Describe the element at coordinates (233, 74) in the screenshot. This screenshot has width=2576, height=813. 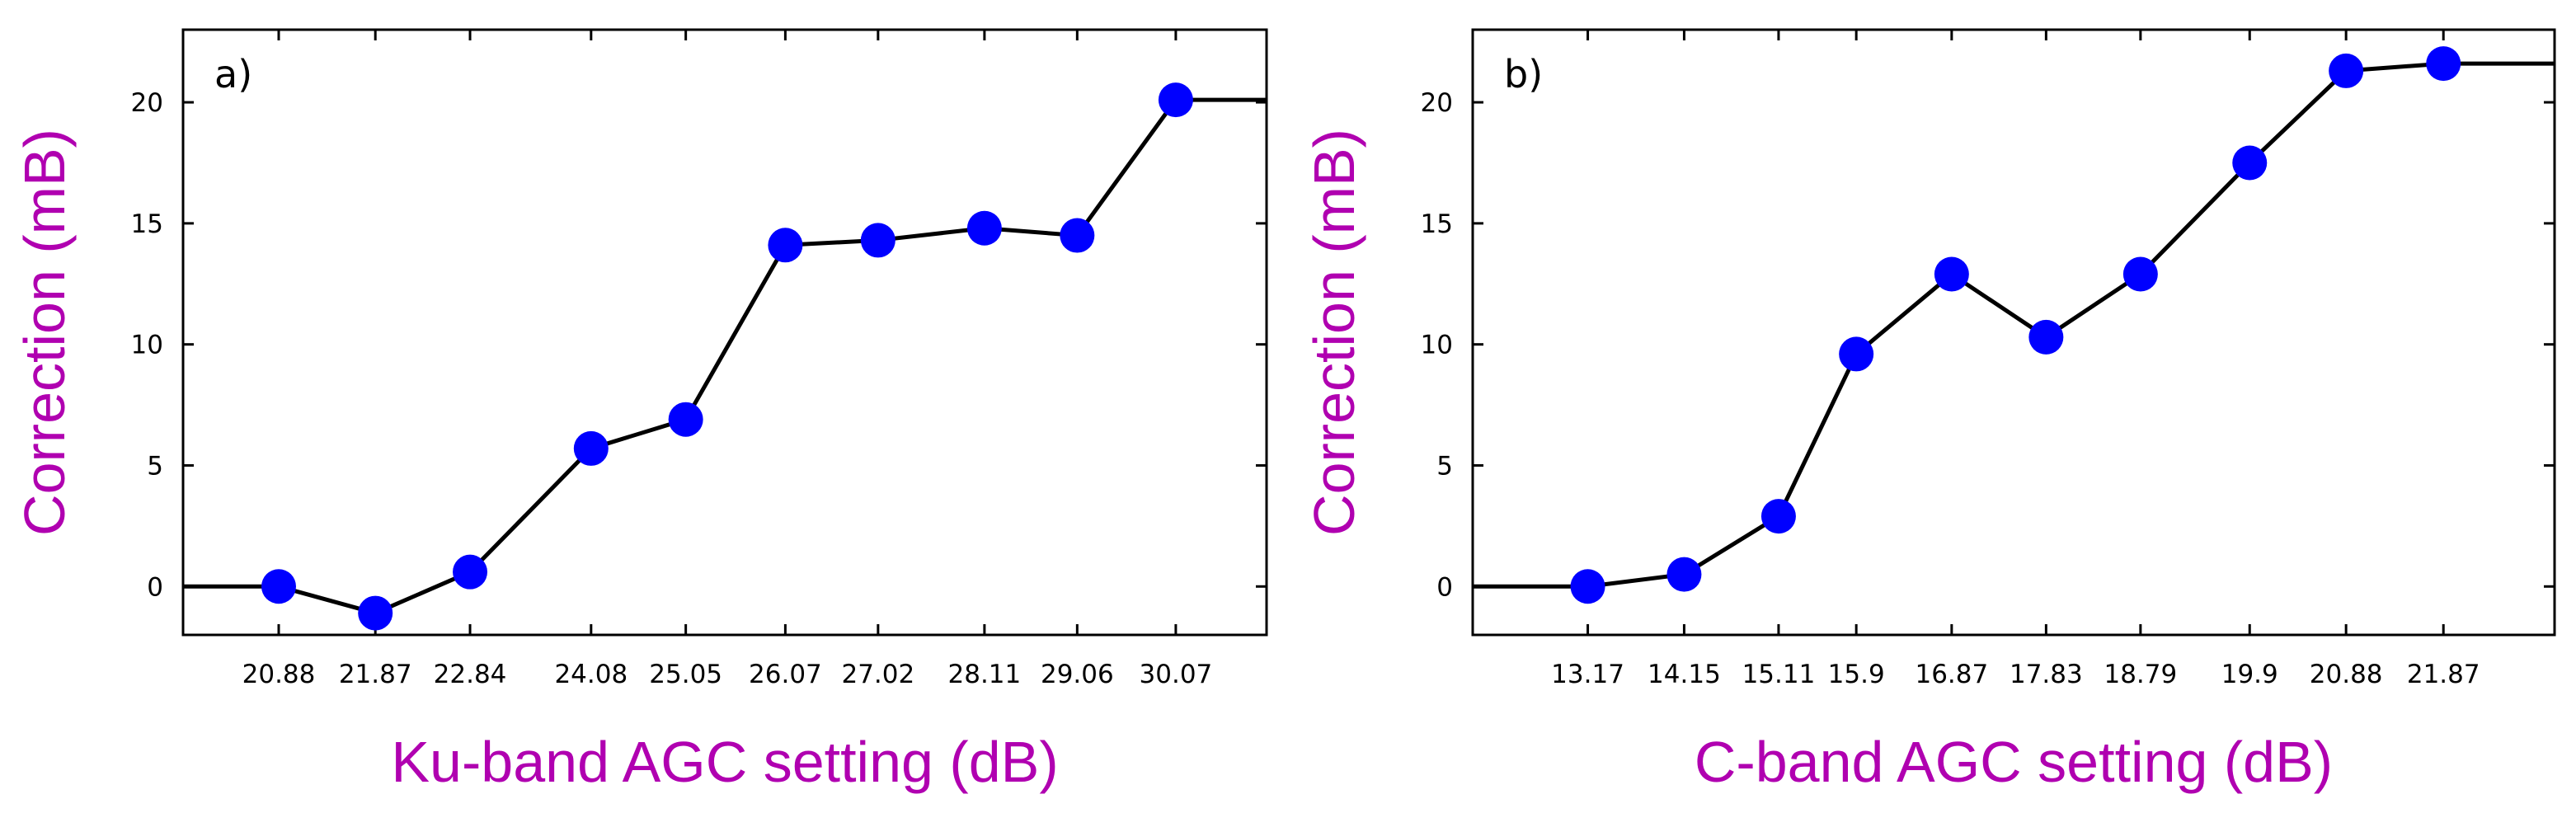
I see `panel-label: a)` at that location.